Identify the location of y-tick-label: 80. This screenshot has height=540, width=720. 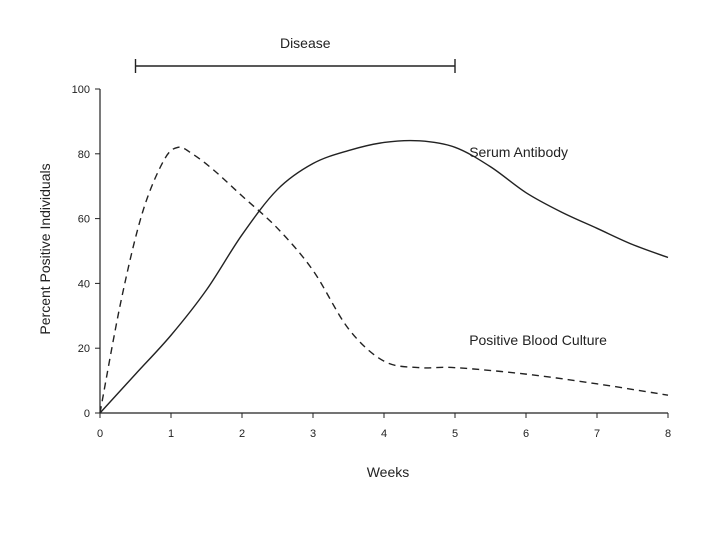
(84, 155).